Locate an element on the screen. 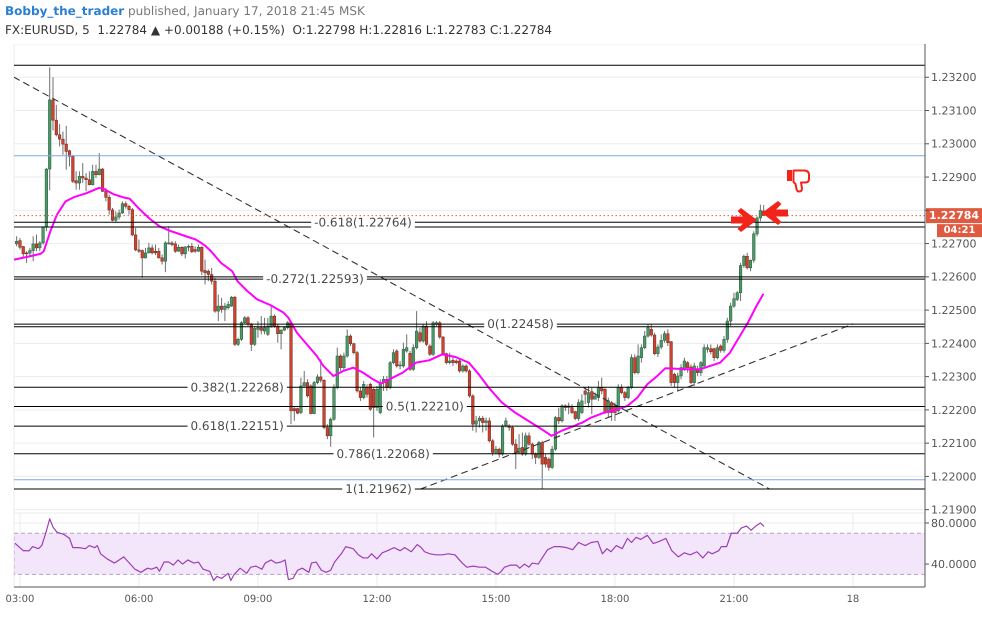 Image resolution: width=982 pixels, height=644 pixels. y-tick-label: 1.22500 is located at coordinates (953, 311).